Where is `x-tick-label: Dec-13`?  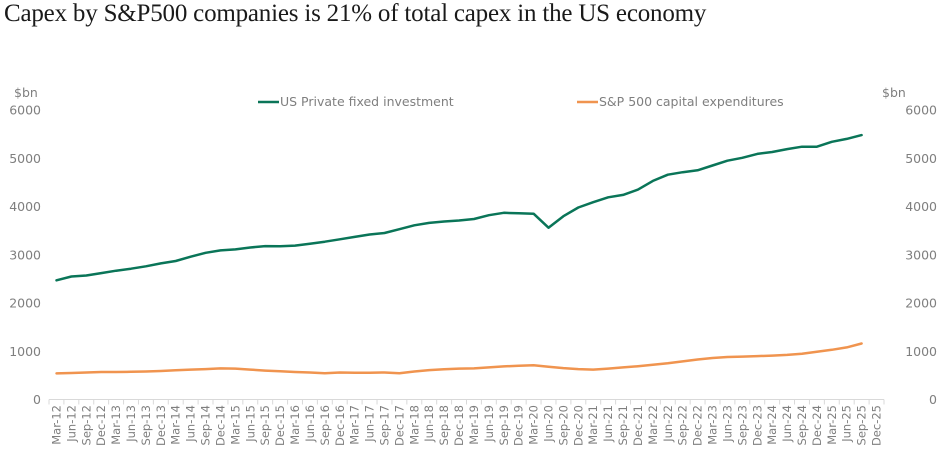
x-tick-label: Dec-13 is located at coordinates (161, 425).